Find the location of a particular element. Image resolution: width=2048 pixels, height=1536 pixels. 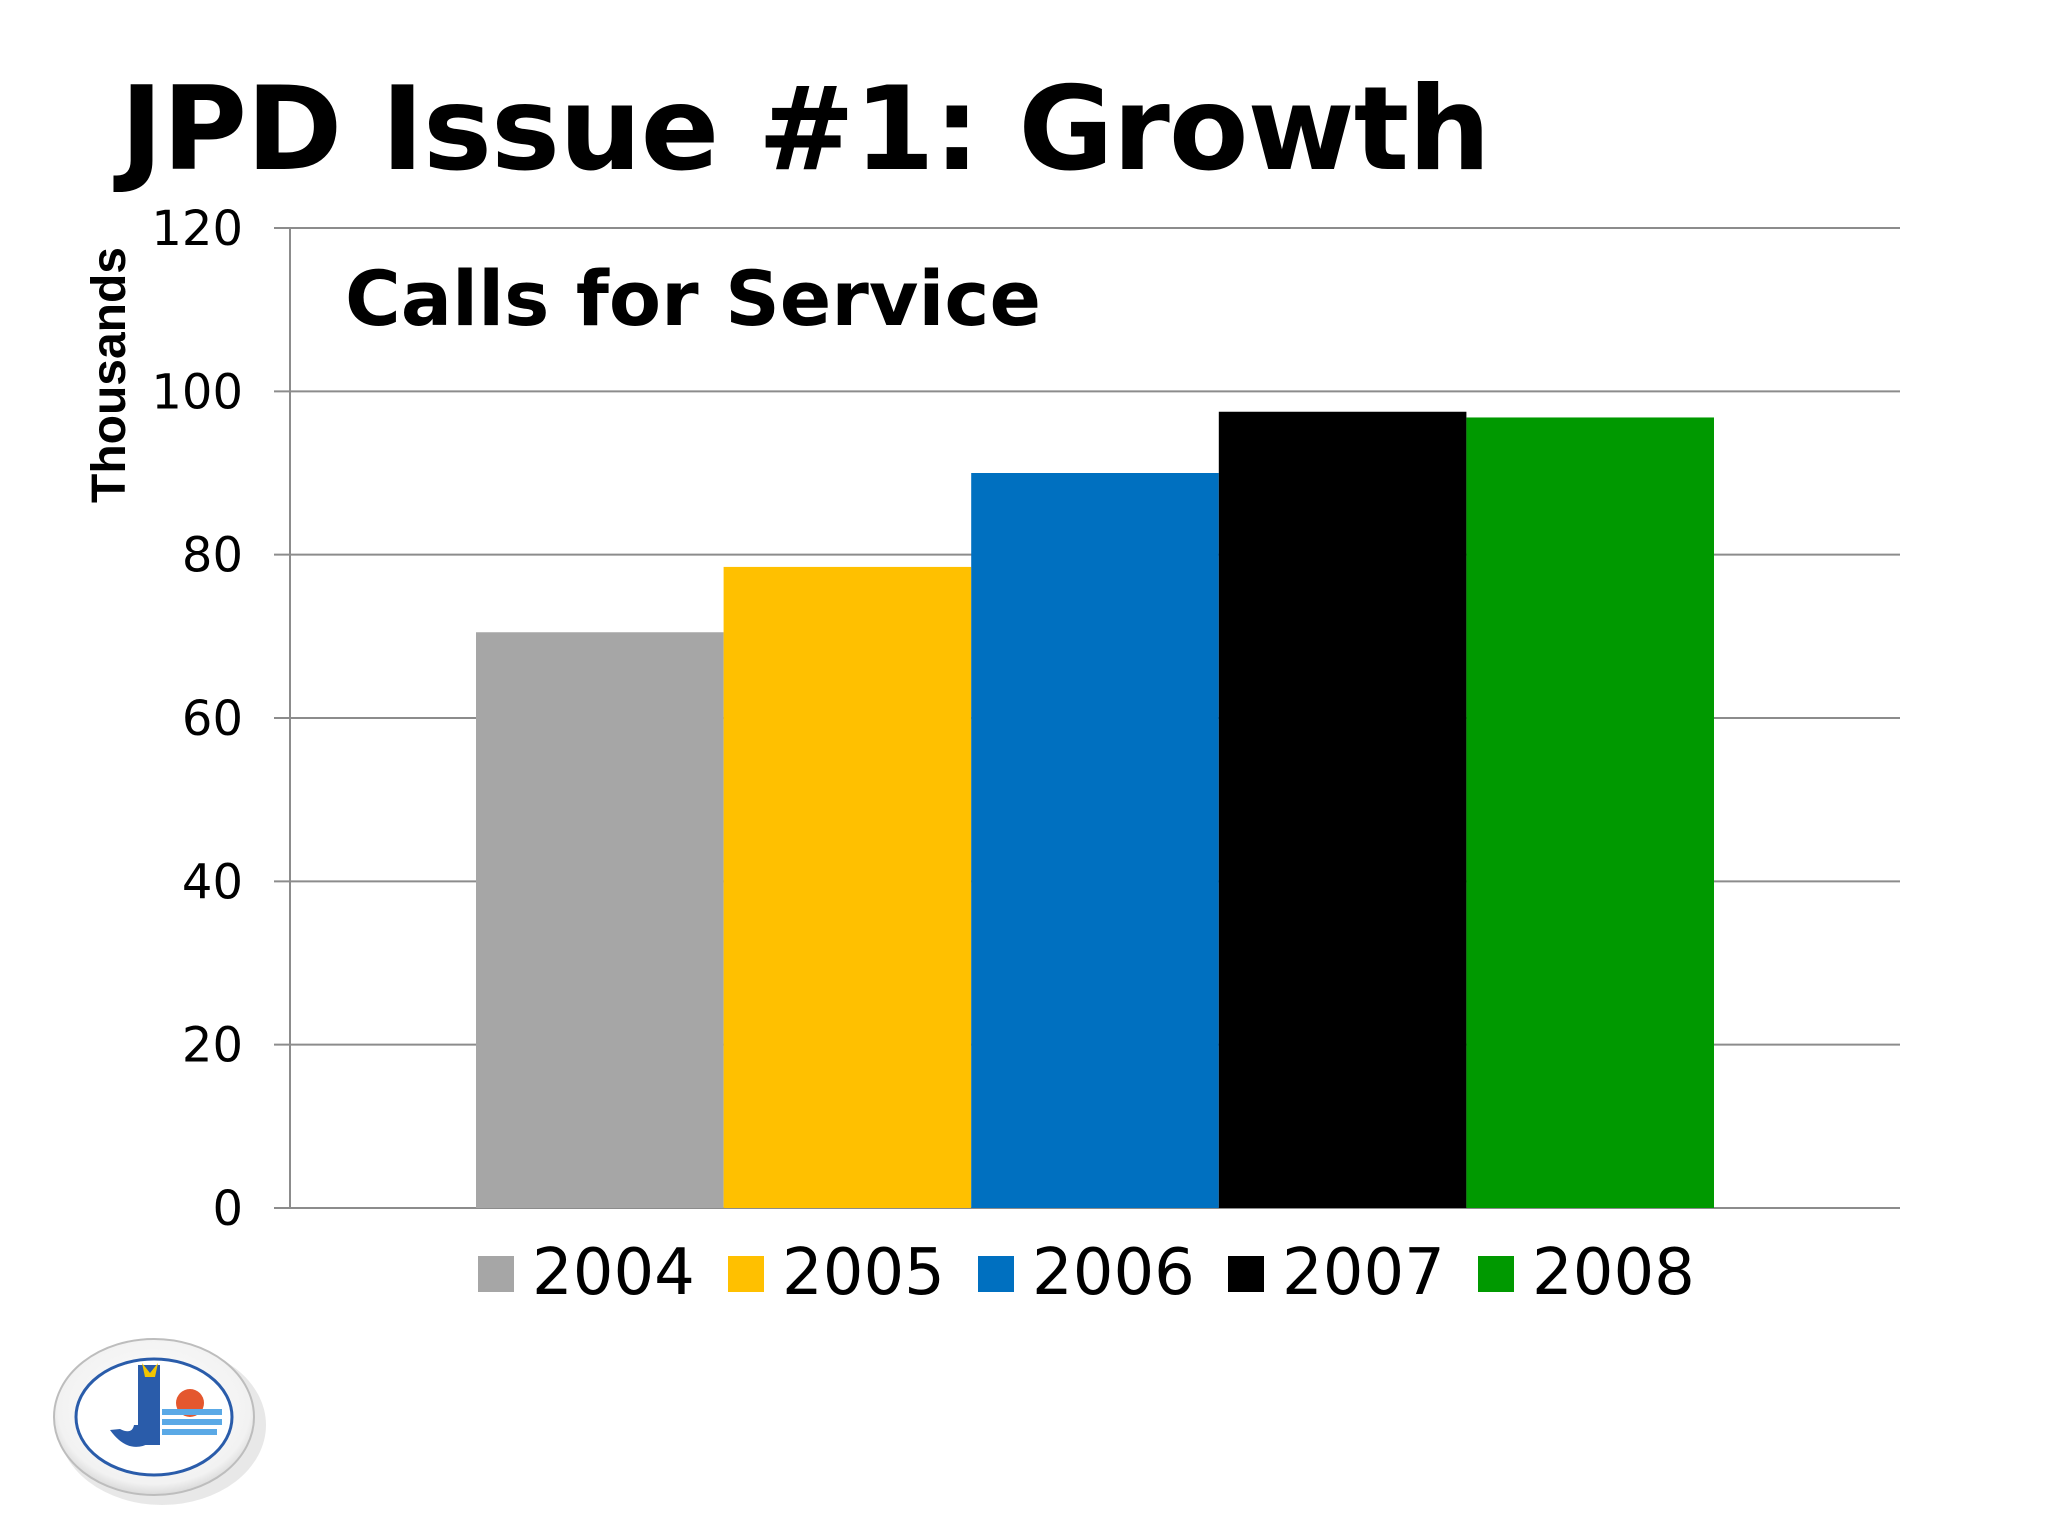

legend-swatch-2008 is located at coordinates (1496, 1274).